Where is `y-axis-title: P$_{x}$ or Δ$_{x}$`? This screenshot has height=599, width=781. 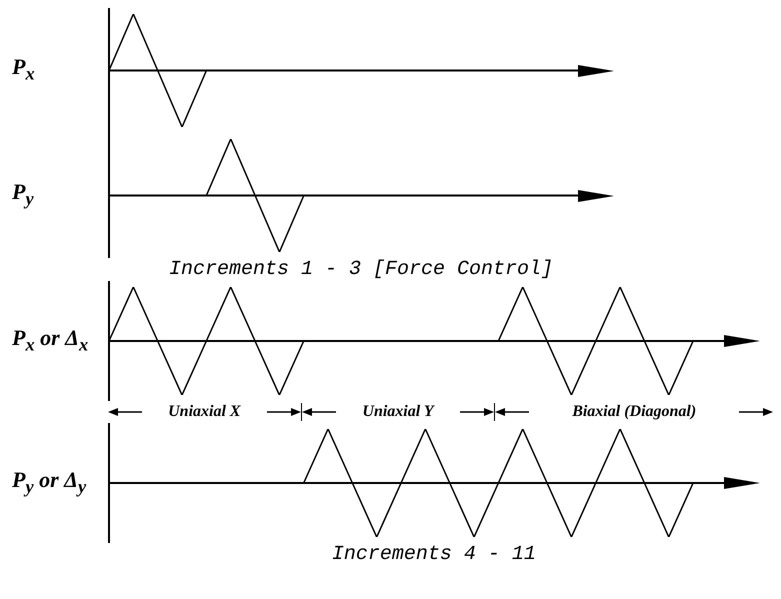
y-axis-title: P$_{x}$ or Δ$_{x}$ is located at coordinates (50, 340).